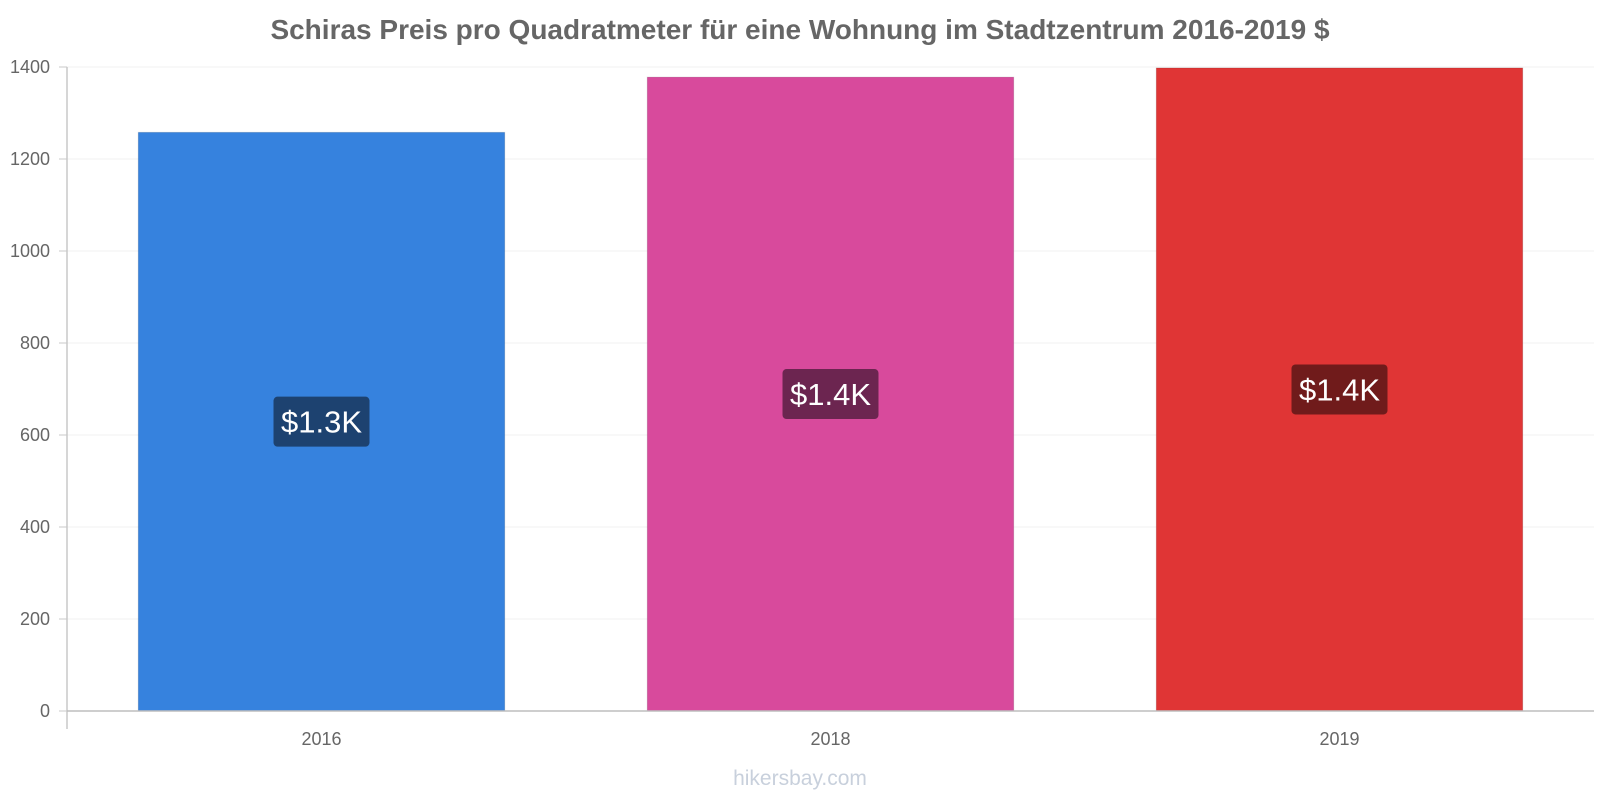 The image size is (1600, 800). I want to click on y-tick-label: 1000, so click(30, 251).